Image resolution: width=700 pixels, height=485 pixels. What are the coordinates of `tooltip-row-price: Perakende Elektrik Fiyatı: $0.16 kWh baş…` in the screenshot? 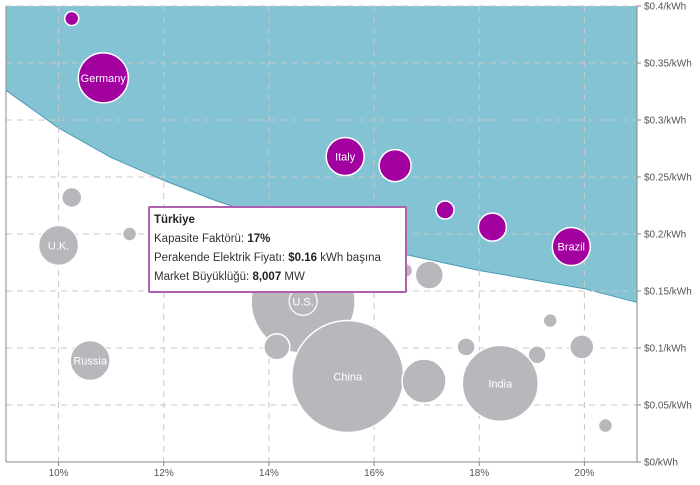 It's located at (277, 258).